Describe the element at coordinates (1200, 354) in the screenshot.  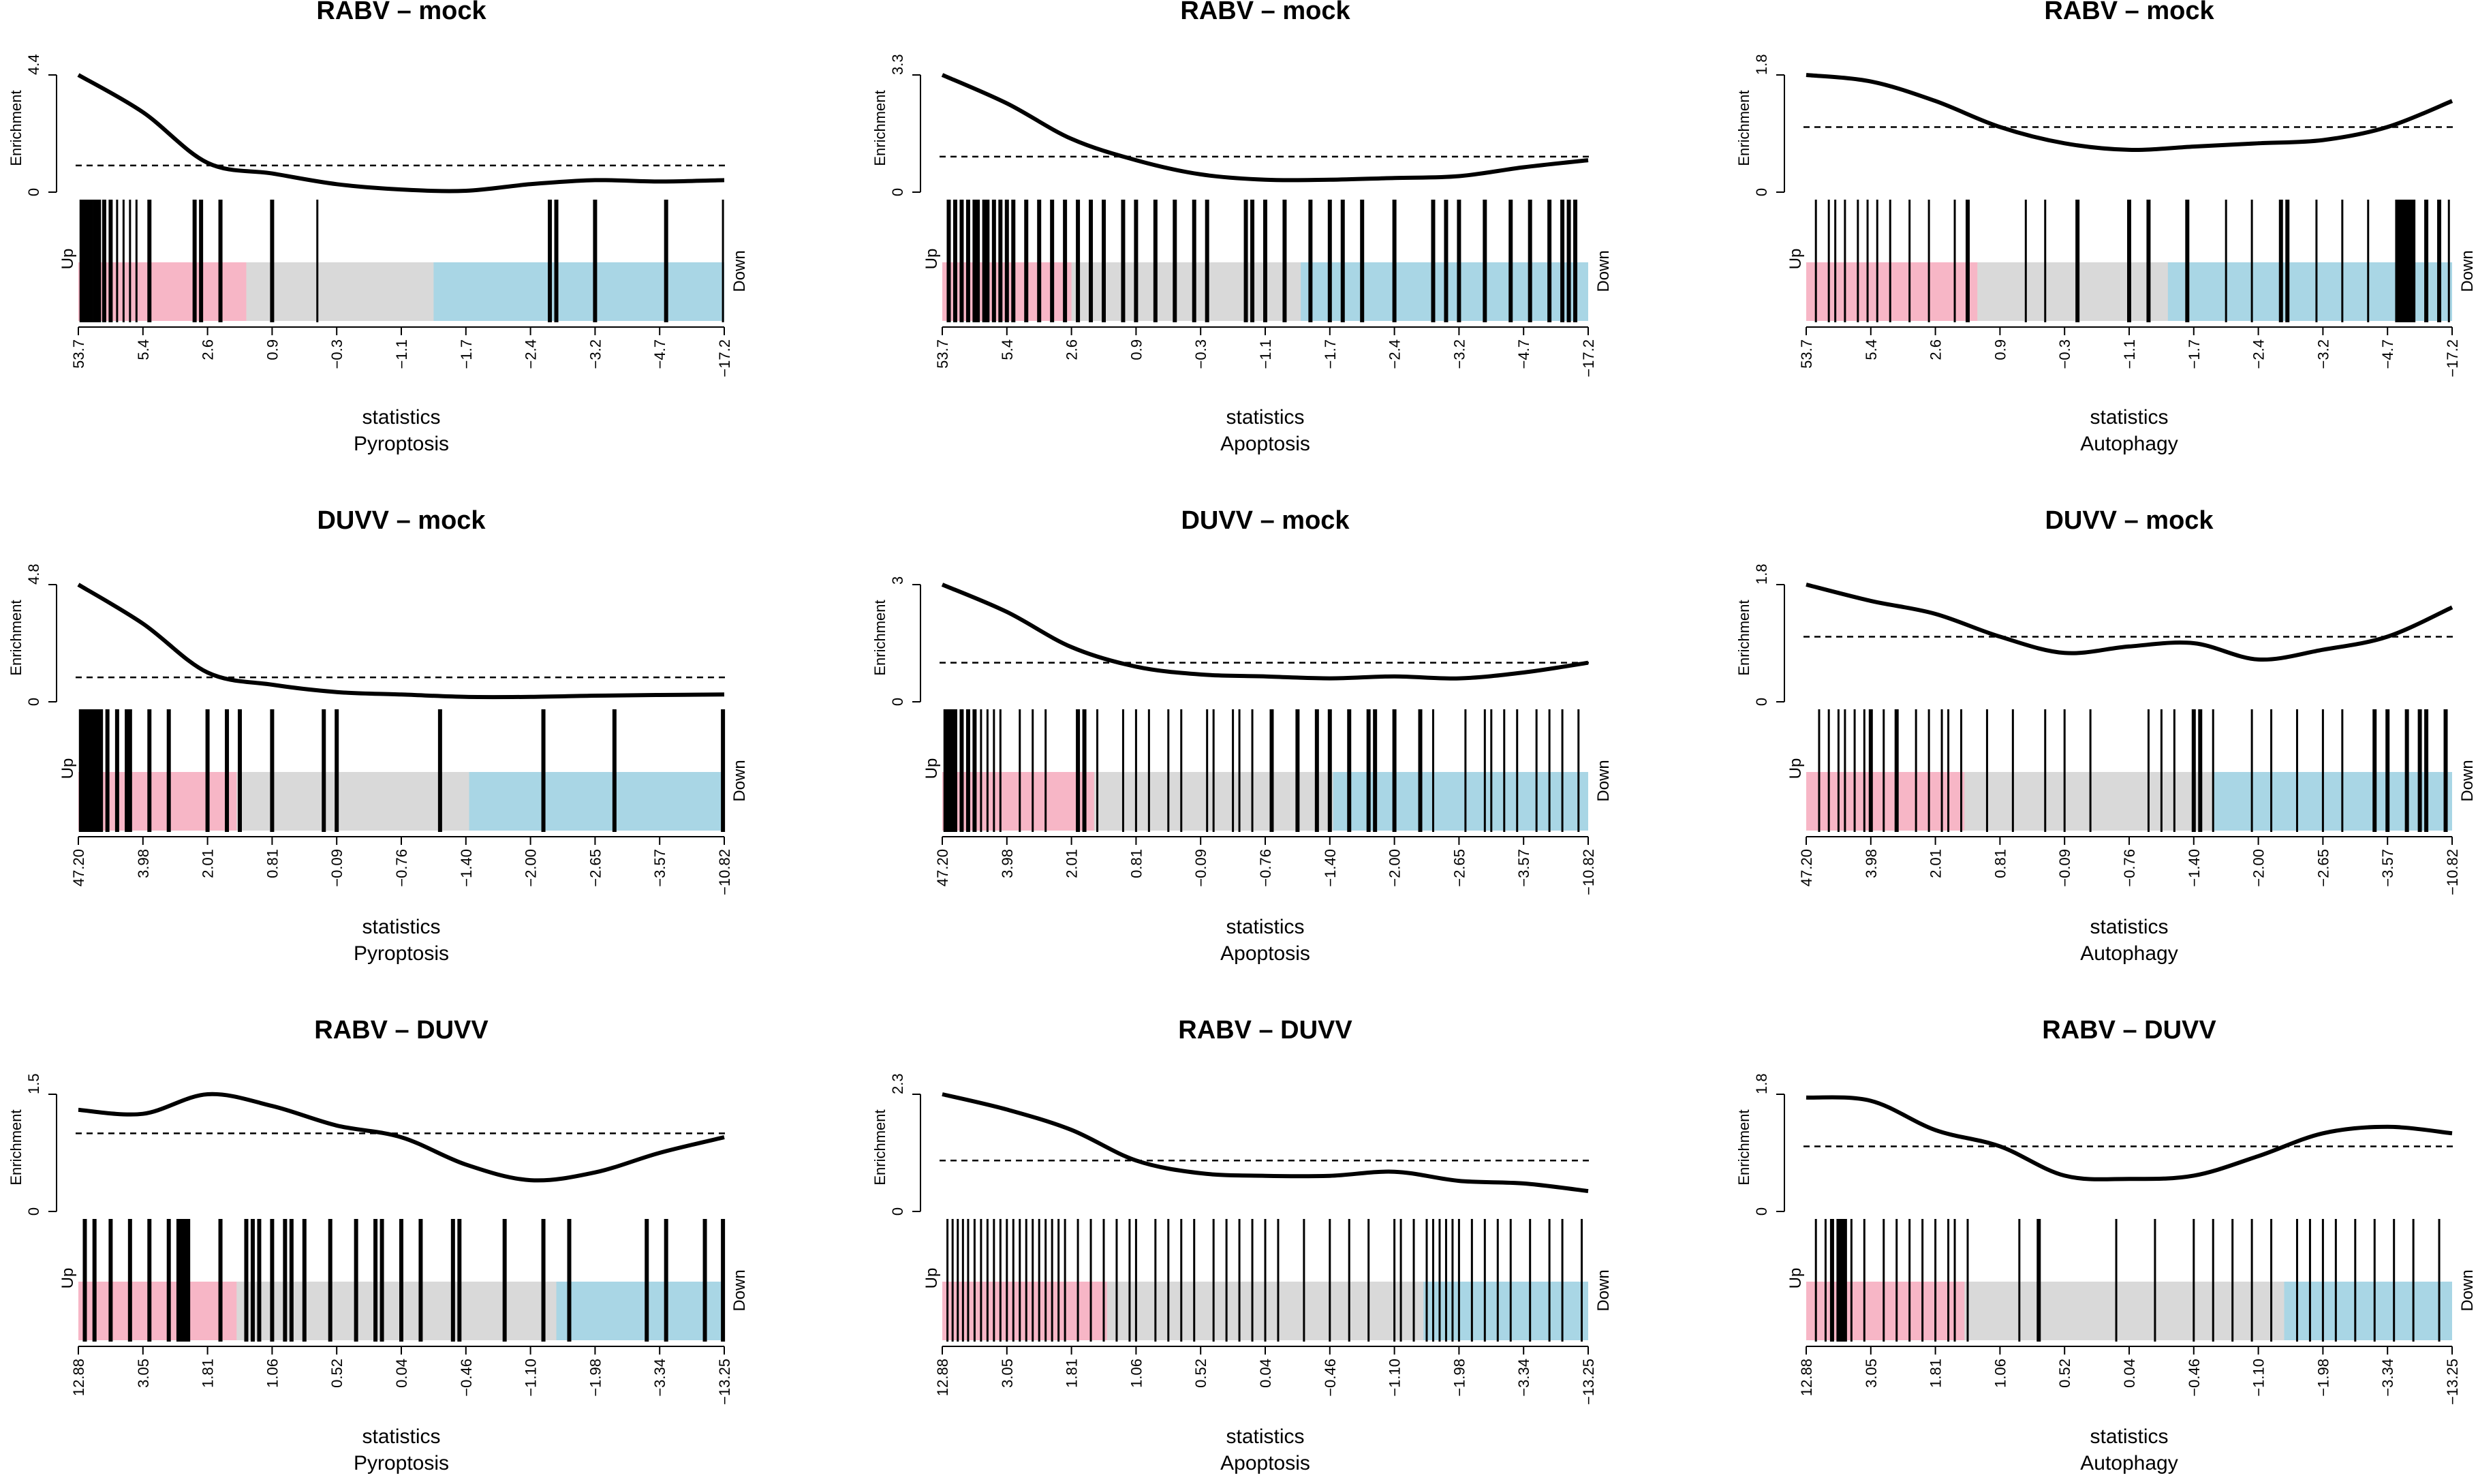
I see `x-tick-label: −0.3` at that location.